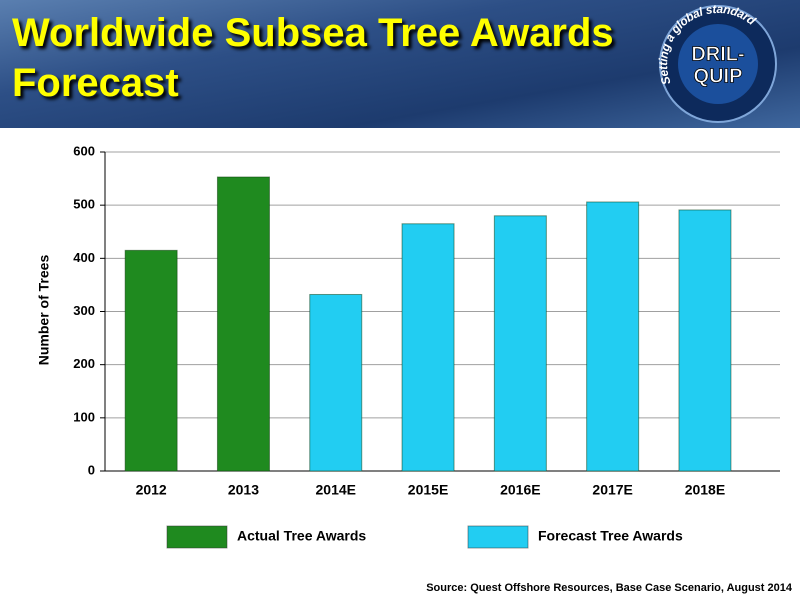 This screenshot has width=800, height=600. What do you see at coordinates (84, 150) in the screenshot?
I see `y-tick-label: 600` at bounding box center [84, 150].